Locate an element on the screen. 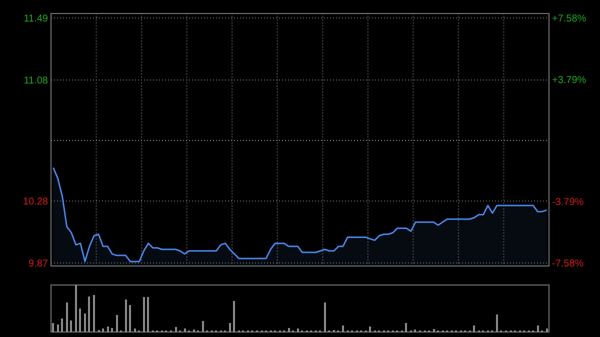 The width and height of the screenshot is (600, 337). y-tick-label: 10.28 is located at coordinates (35, 202).